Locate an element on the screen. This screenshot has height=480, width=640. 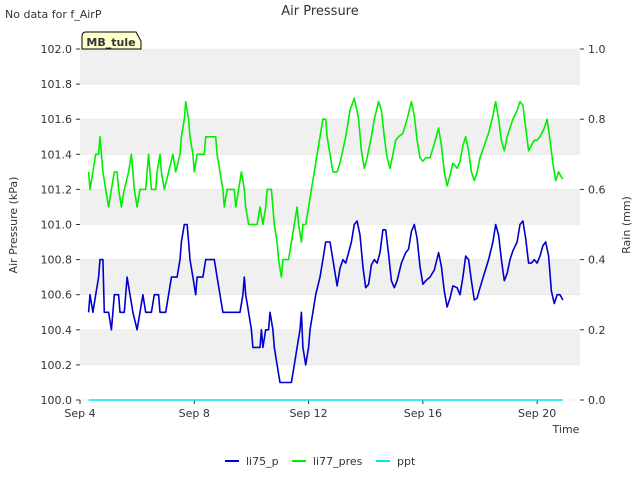
y-tick-label: 101.4 is located at coordinates (57, 154).